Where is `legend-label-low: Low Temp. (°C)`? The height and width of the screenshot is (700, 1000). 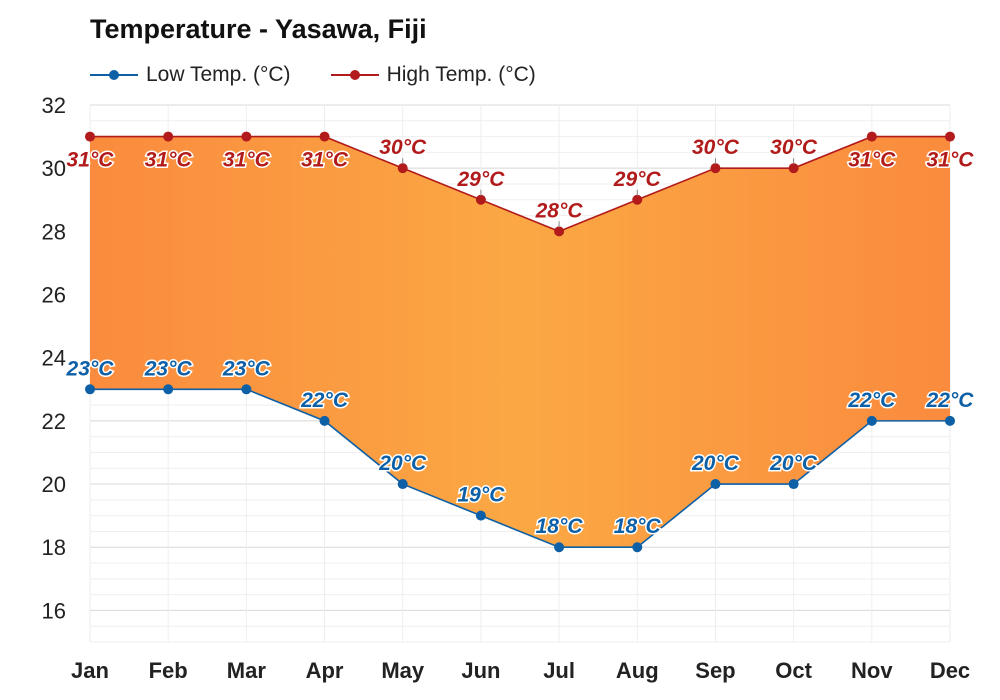 legend-label-low: Low Temp. (°C) is located at coordinates (218, 74).